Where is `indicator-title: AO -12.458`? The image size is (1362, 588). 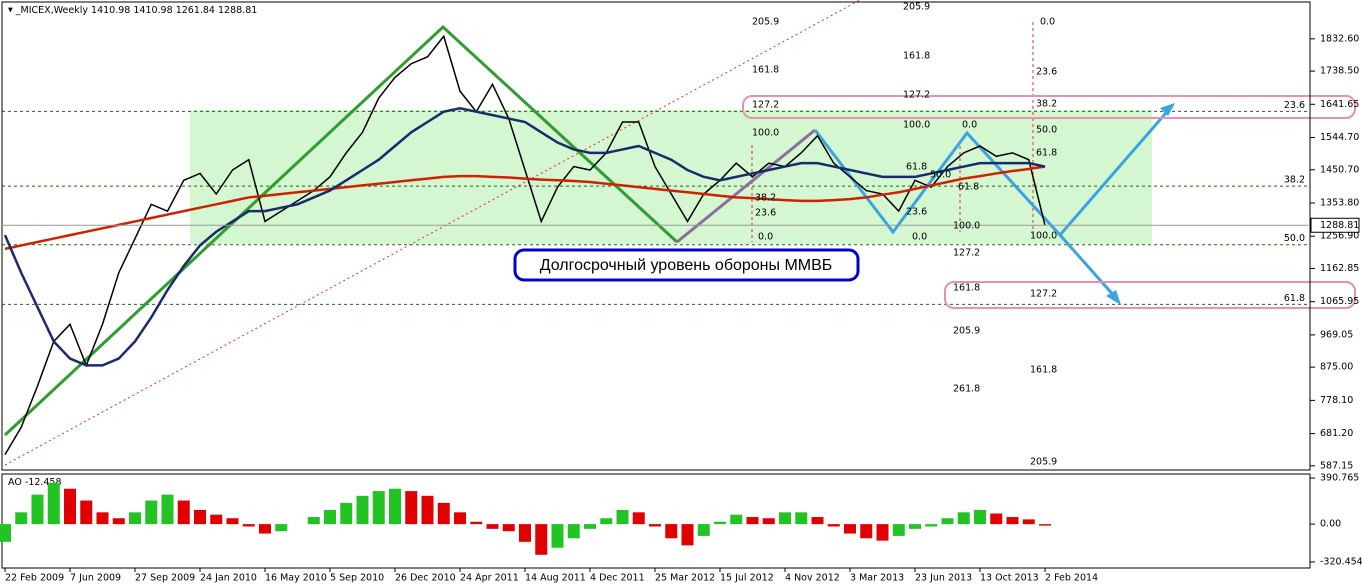 indicator-title: AO -12.458 is located at coordinates (35, 482).